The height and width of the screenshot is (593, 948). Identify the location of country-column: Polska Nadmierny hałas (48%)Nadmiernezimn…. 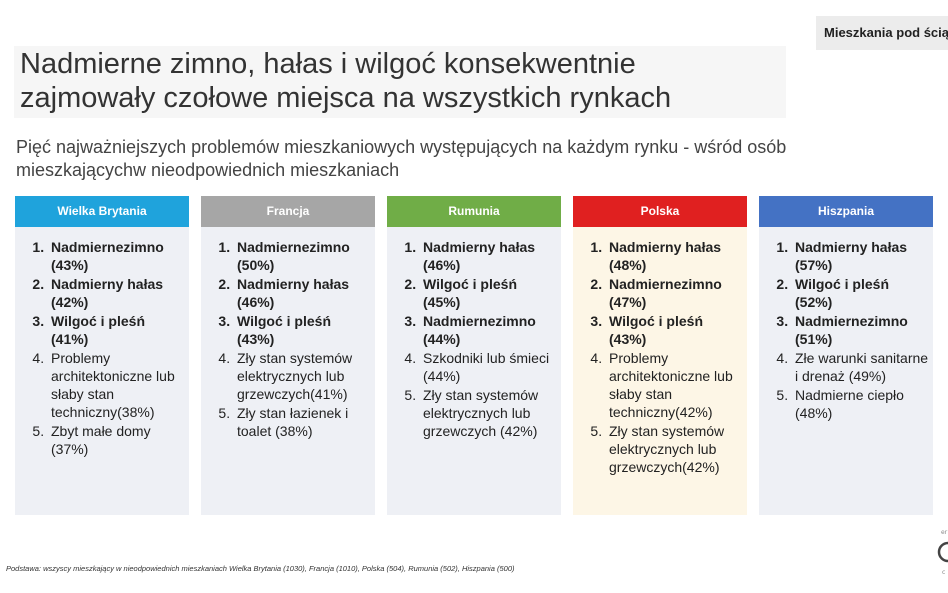
(660, 355).